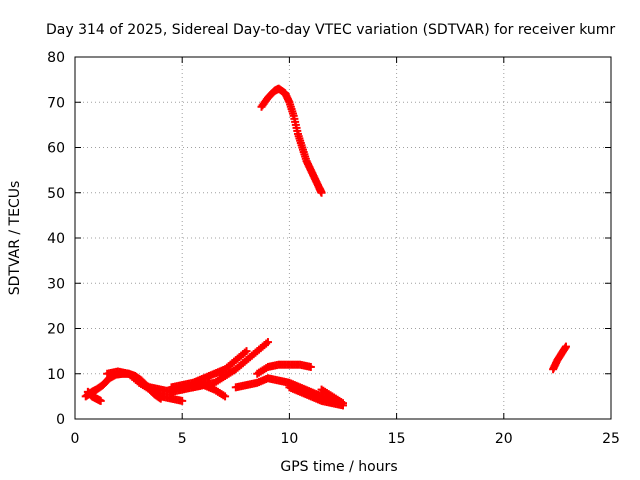 The image size is (640, 480). I want to click on series-track-k, so click(559, 358).